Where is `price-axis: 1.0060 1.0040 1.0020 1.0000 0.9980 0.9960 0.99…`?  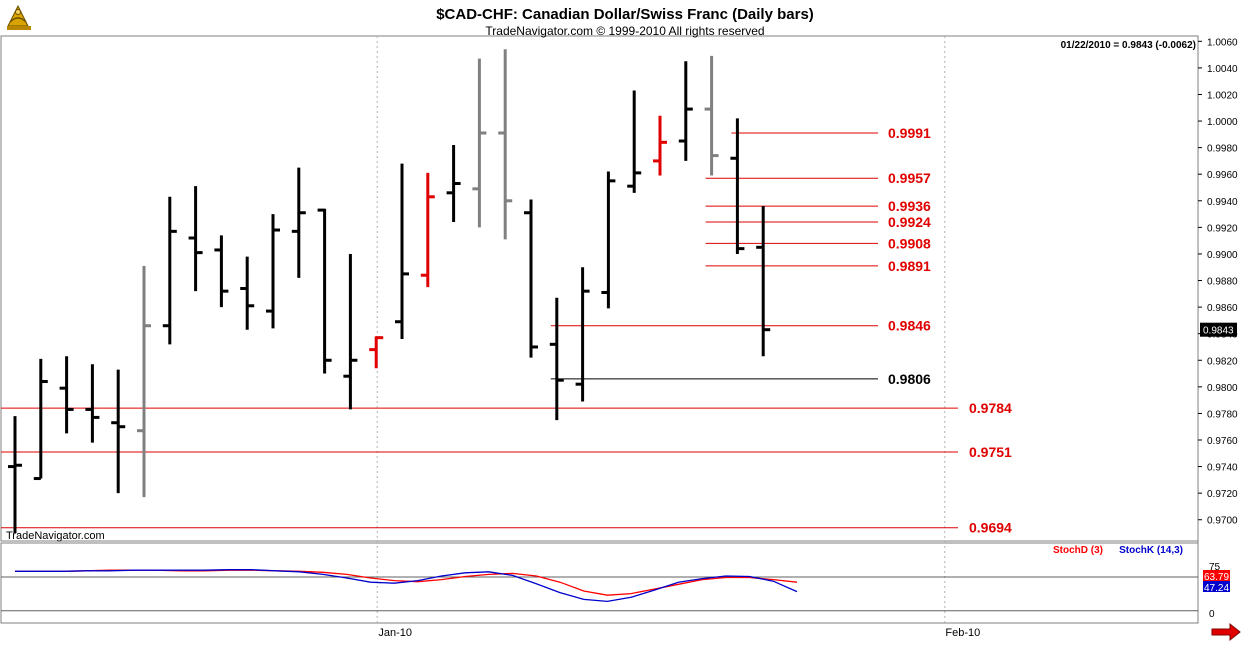 price-axis: 1.0060 1.0040 1.0020 1.0000 0.9980 0.9960 0.99… is located at coordinates (1218, 282).